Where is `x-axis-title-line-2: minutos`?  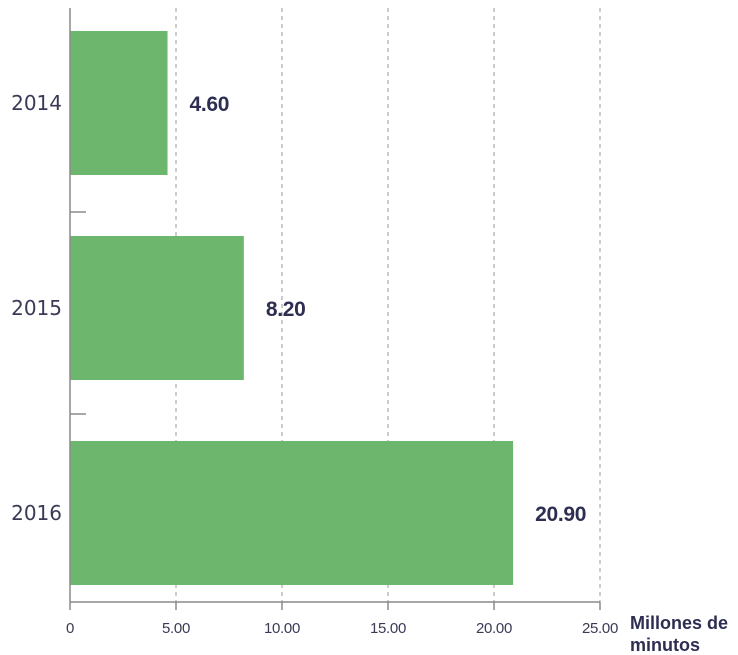
x-axis-title-line-2: minutos is located at coordinates (665, 645).